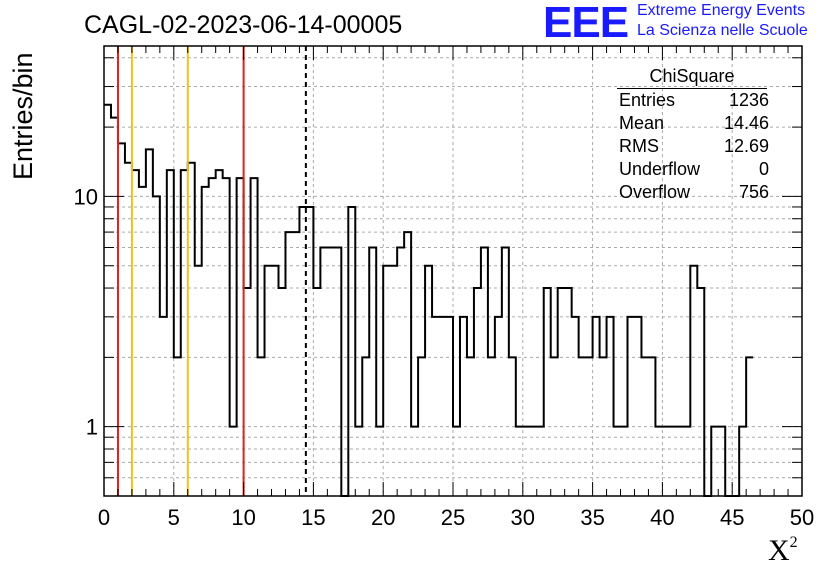  I want to click on x-tick-label: 40, so click(662, 517).